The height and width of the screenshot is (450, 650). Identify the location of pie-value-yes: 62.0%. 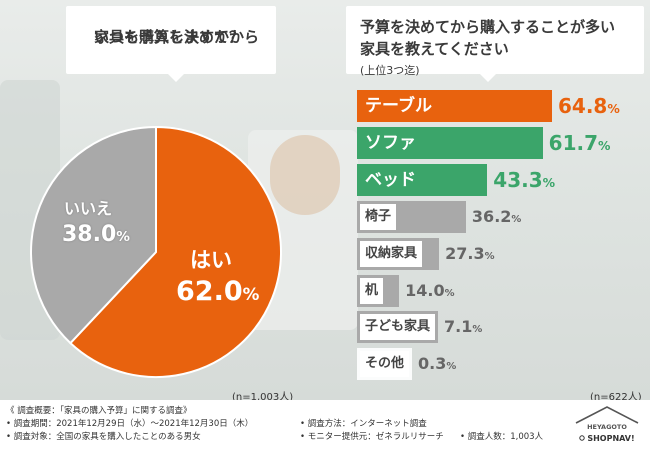
(217, 291).